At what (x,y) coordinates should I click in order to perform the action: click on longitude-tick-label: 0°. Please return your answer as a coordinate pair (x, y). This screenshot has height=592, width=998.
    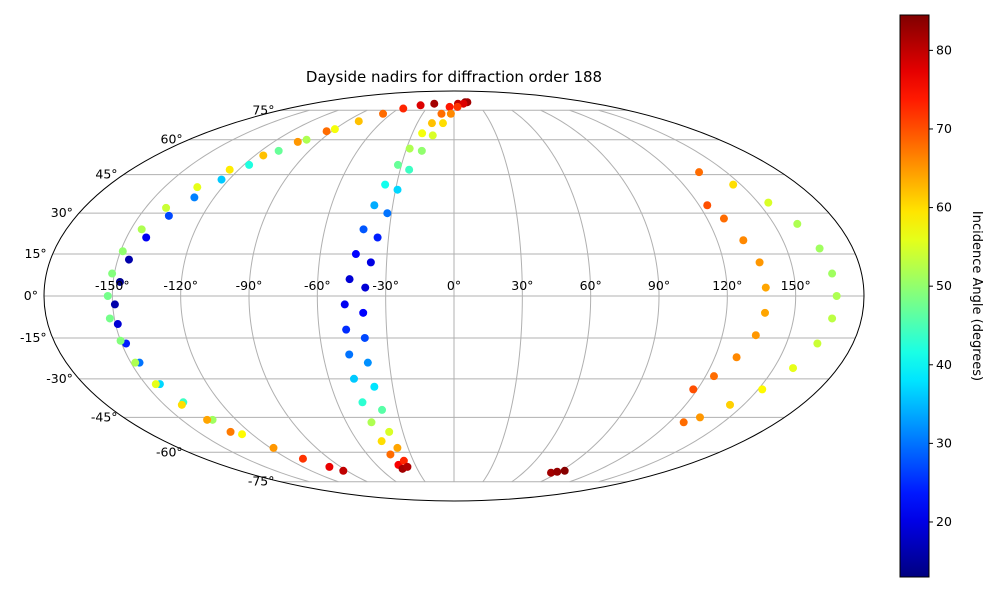
    Looking at the image, I should click on (454, 285).